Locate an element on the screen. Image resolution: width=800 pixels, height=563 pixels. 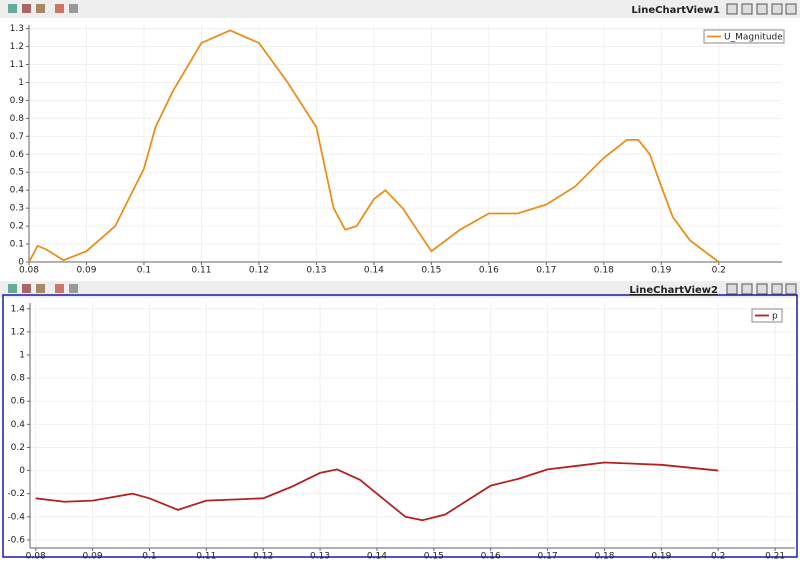
y-tick-label: -0.2 is located at coordinates (16, 494).